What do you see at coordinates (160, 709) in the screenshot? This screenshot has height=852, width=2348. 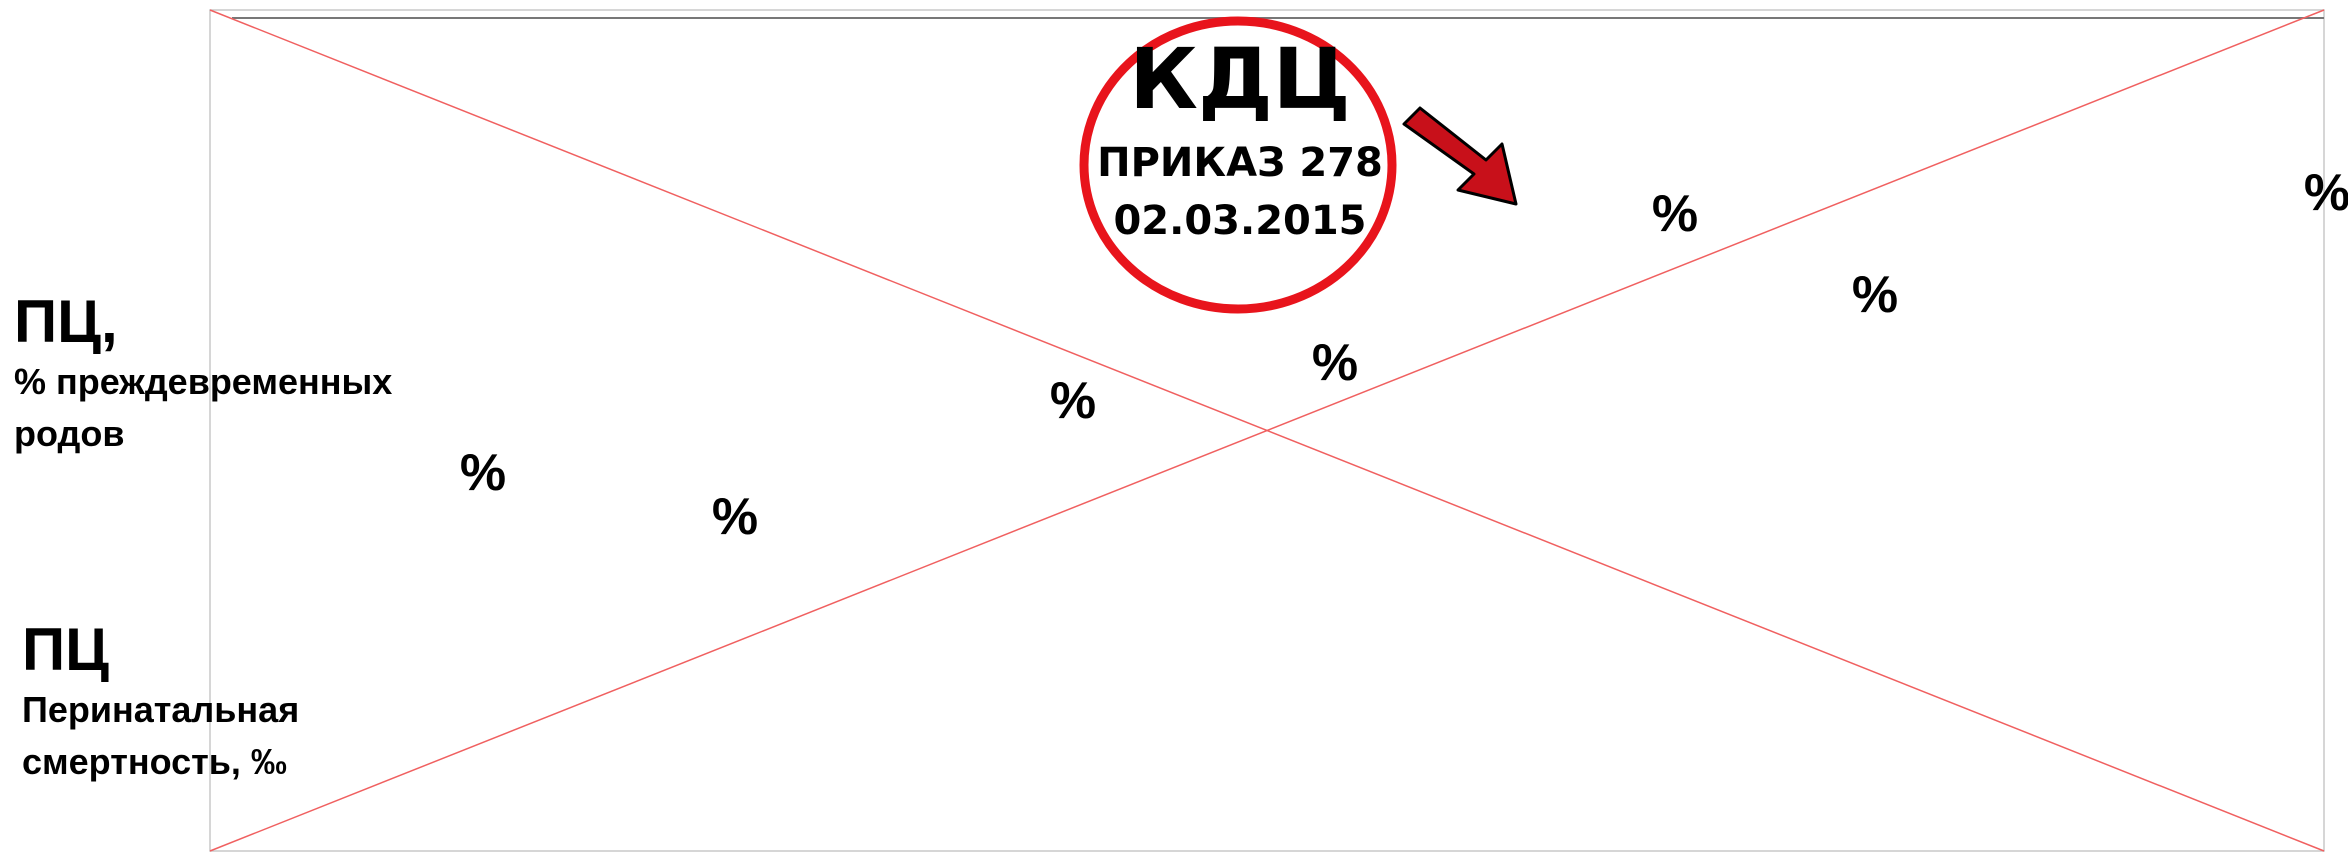 I see `legend-line: Перинатальная` at bounding box center [160, 709].